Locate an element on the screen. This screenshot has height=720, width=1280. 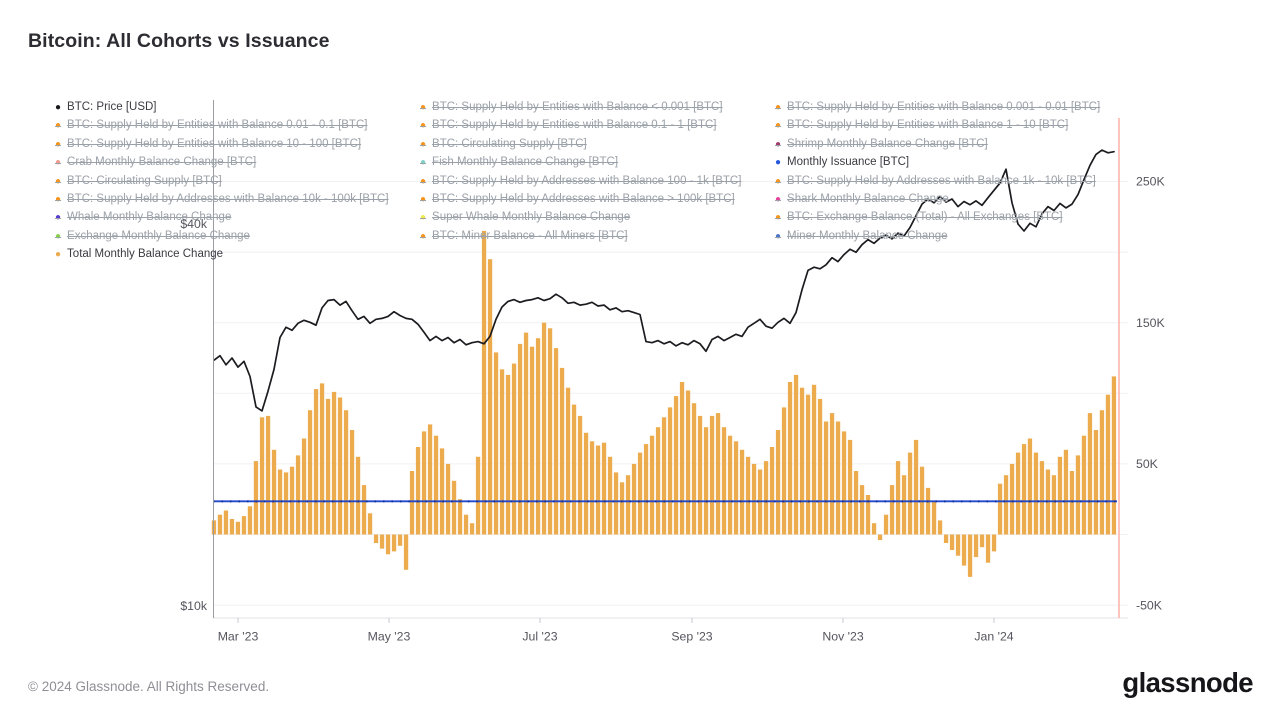
legend-item: ● Shrimp Monthly Balance Change [BTC] is located at coordinates (937, 144).